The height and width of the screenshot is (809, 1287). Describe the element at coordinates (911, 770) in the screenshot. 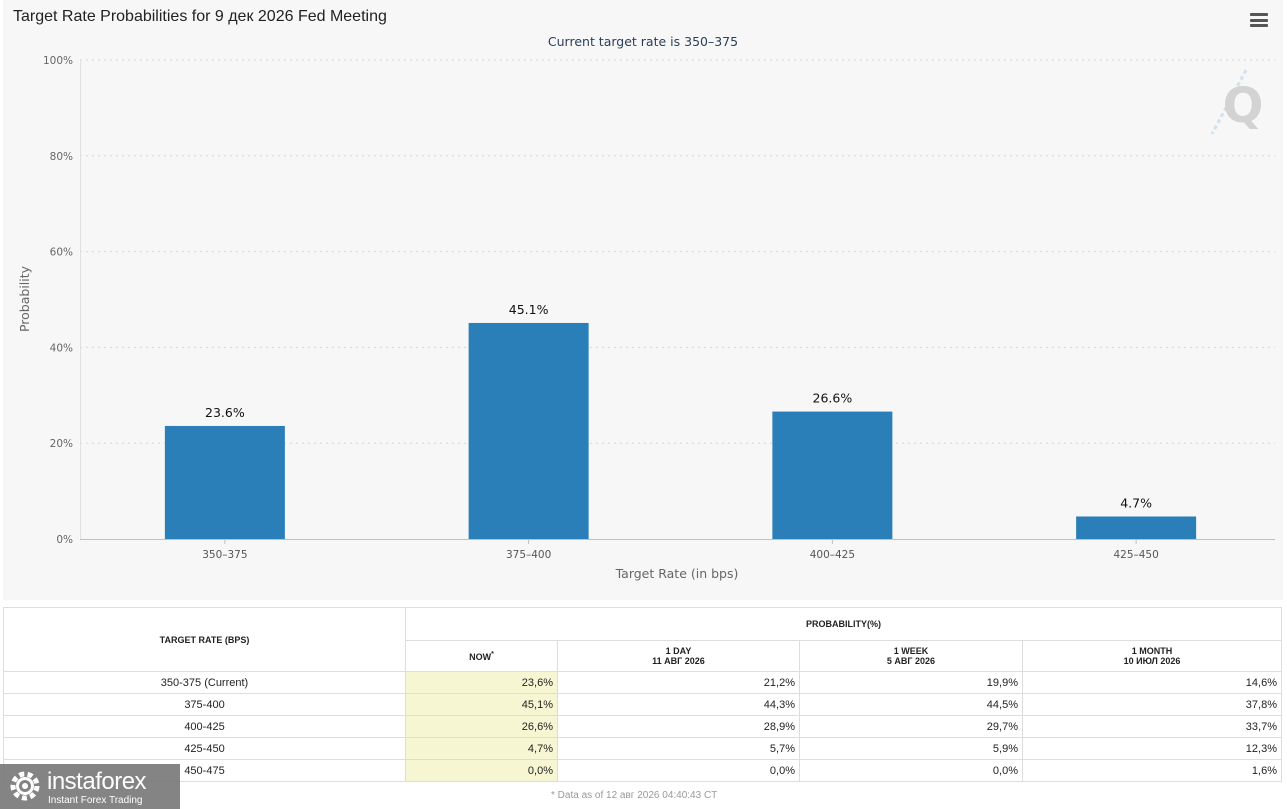

I see `week-cell: 0,0%` at that location.